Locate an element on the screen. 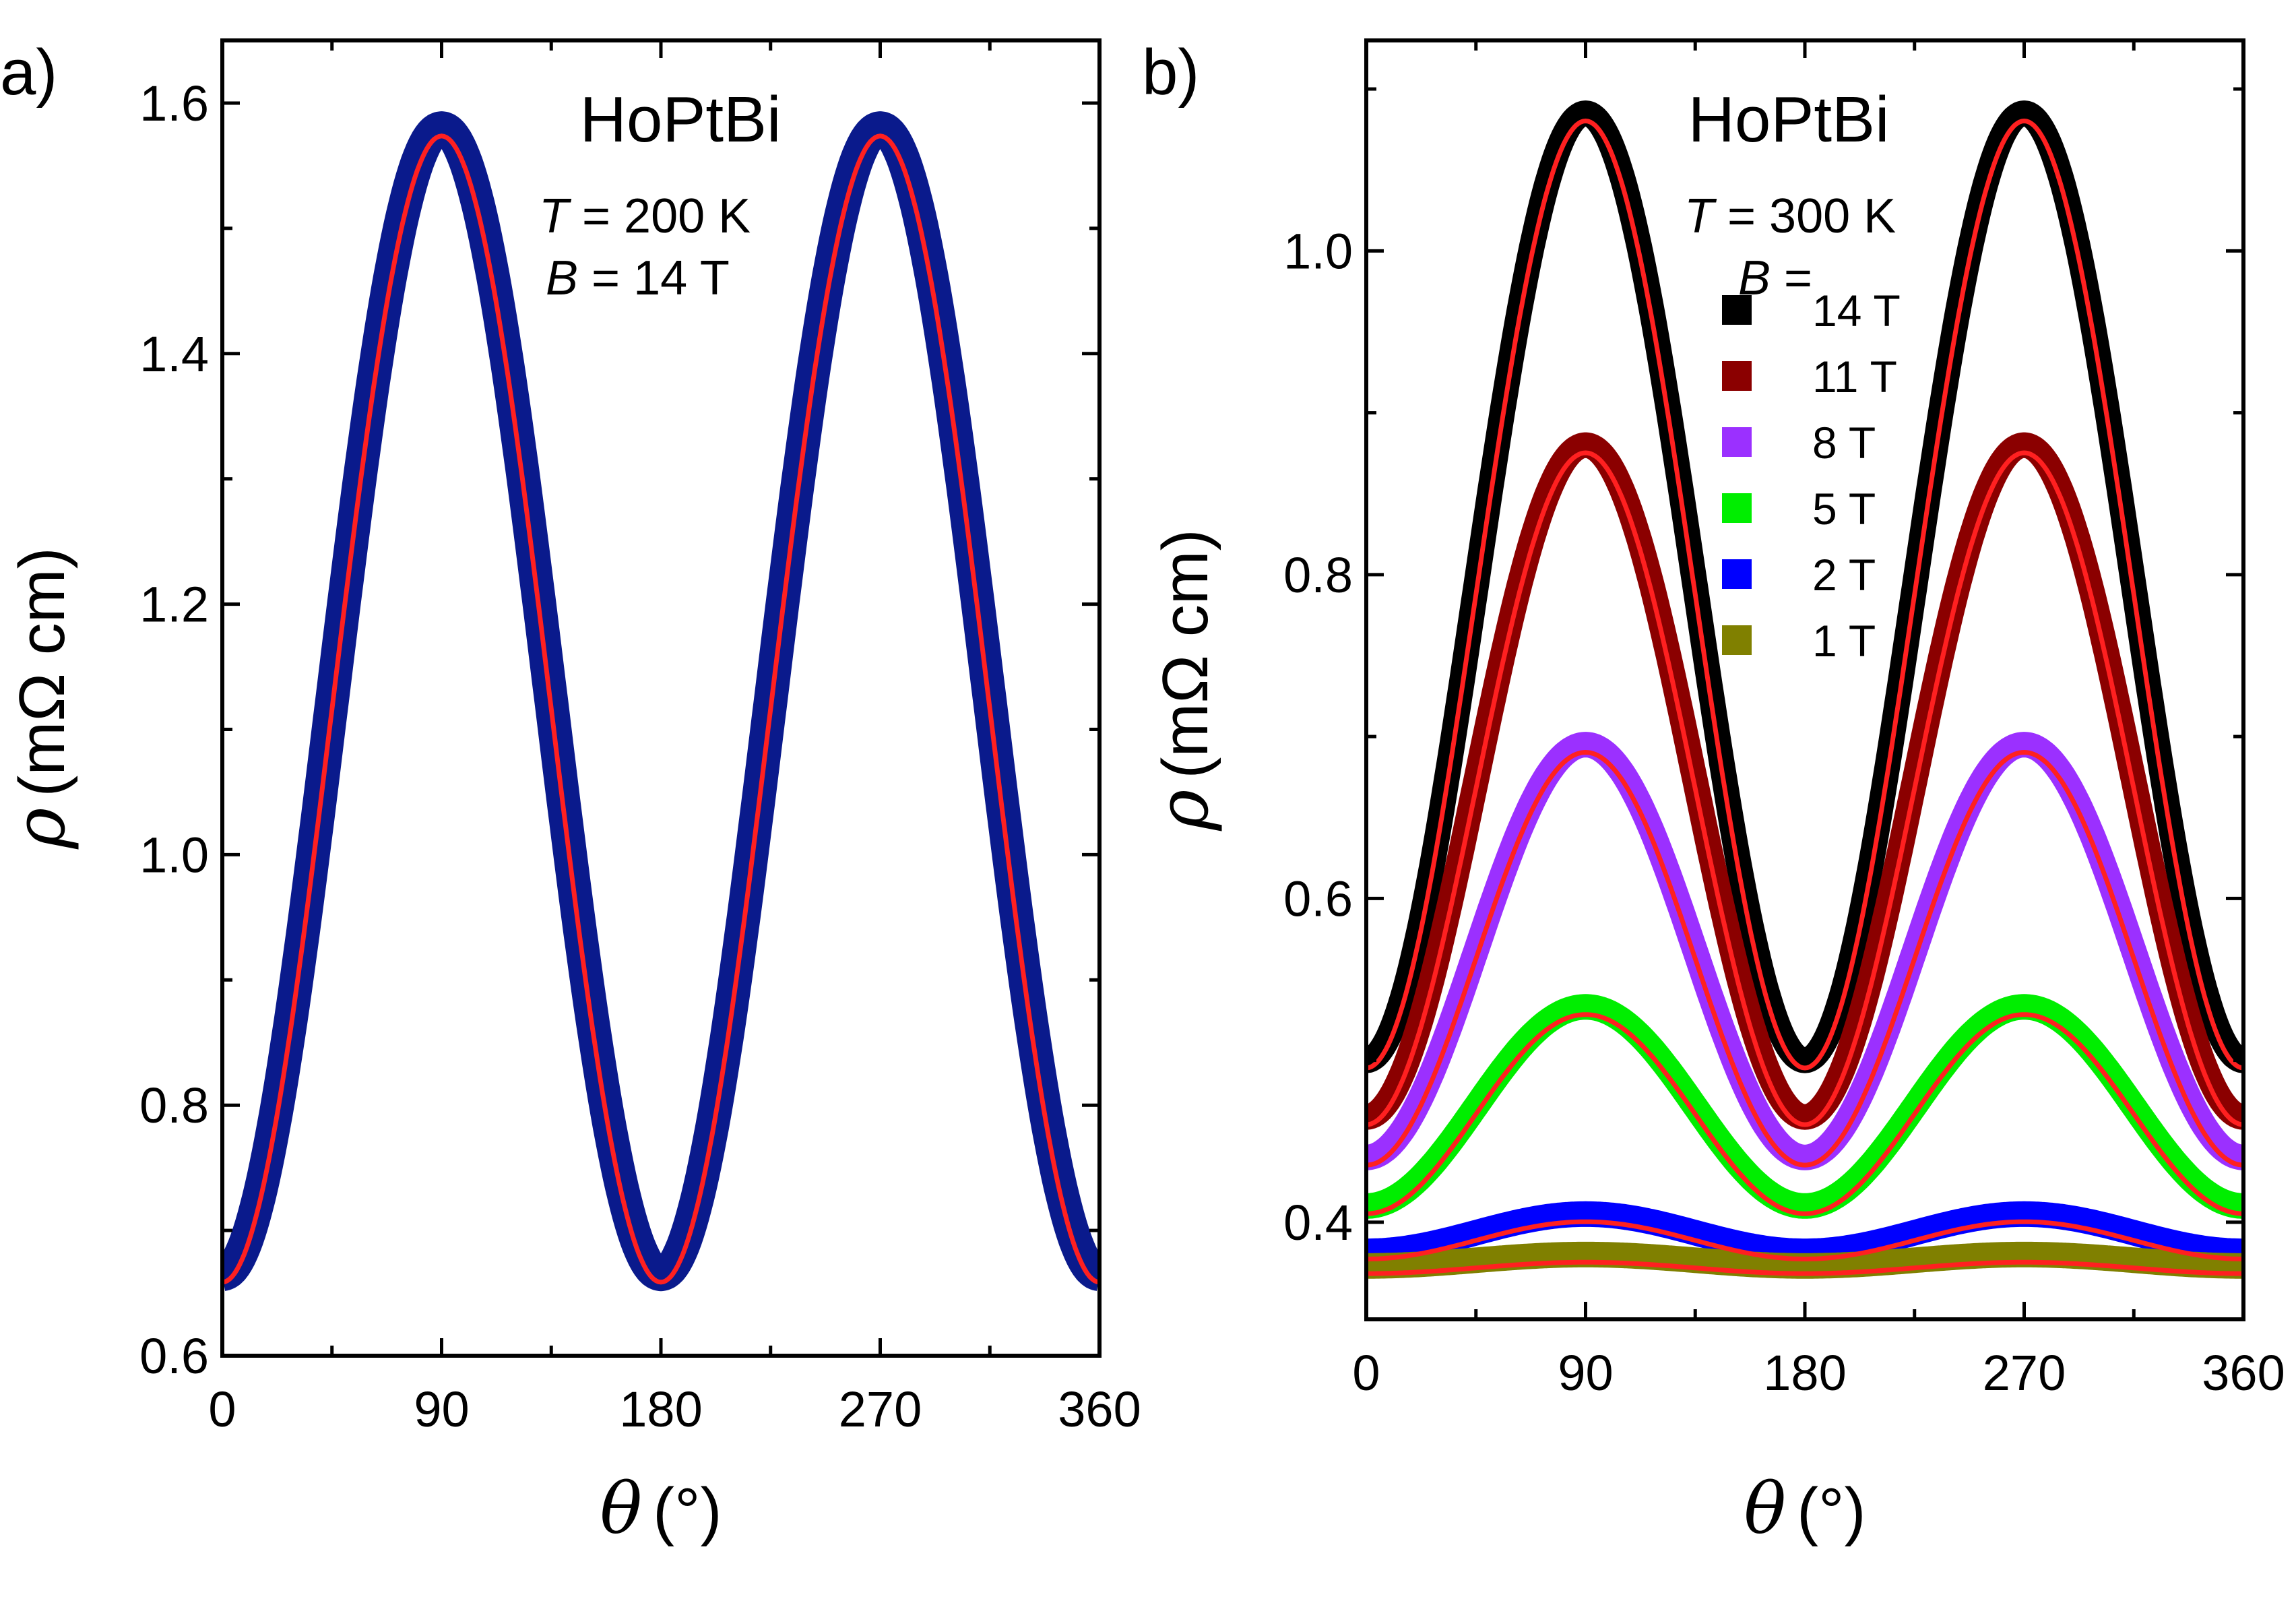 The image size is (2296, 1603). series-5T-data is located at coordinates (1804, 1106).